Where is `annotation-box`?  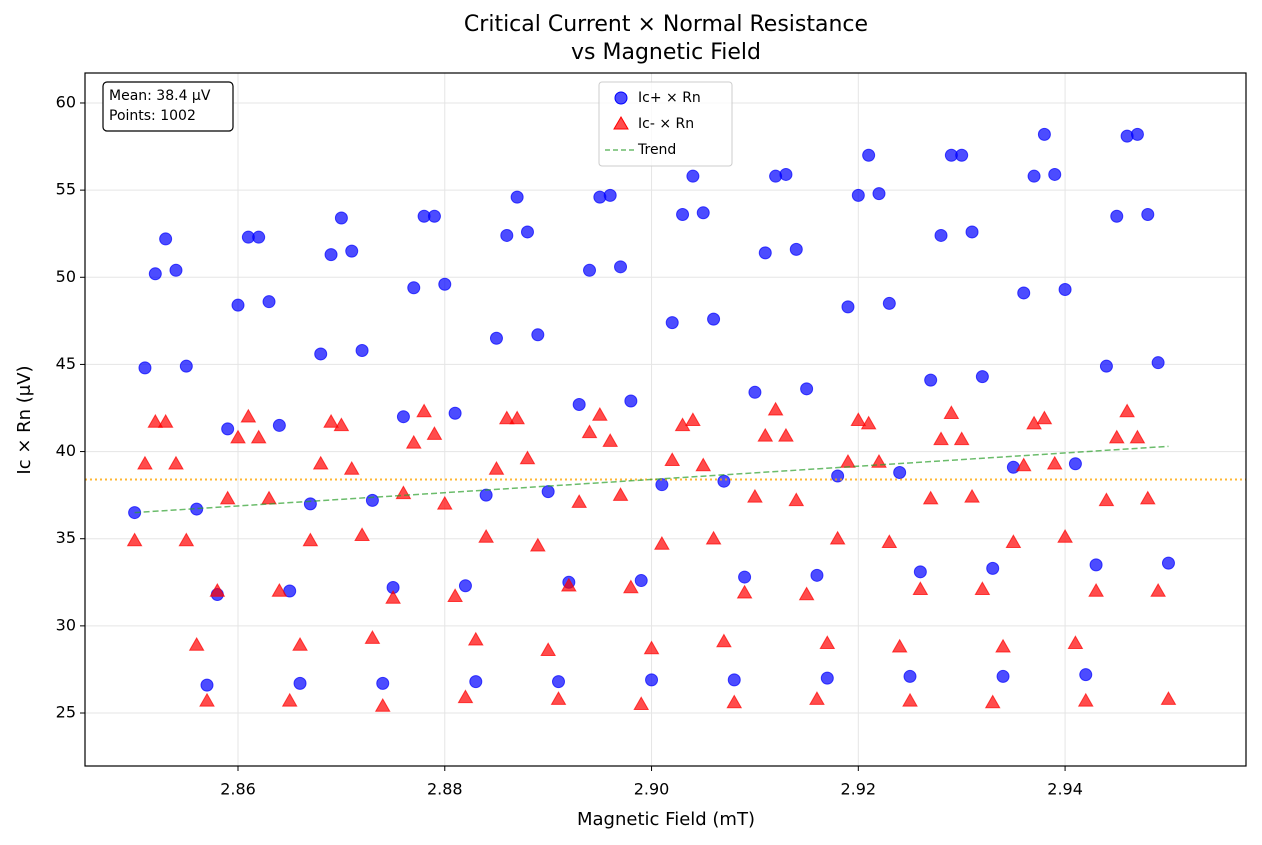 annotation-box is located at coordinates (168, 106).